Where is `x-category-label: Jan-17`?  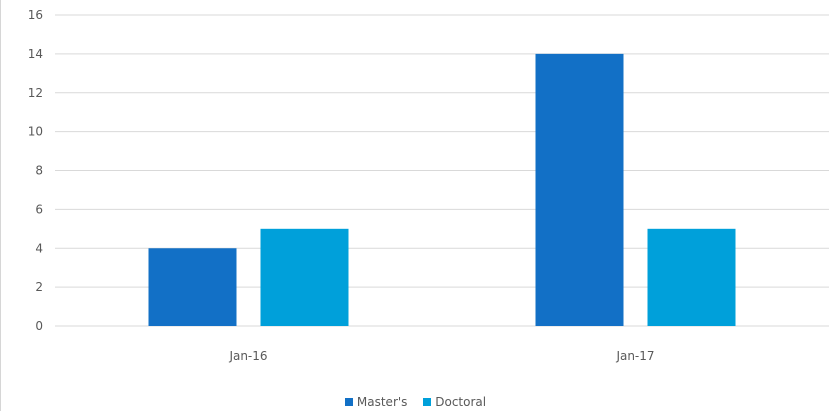 x-category-label: Jan-17 is located at coordinates (634, 356).